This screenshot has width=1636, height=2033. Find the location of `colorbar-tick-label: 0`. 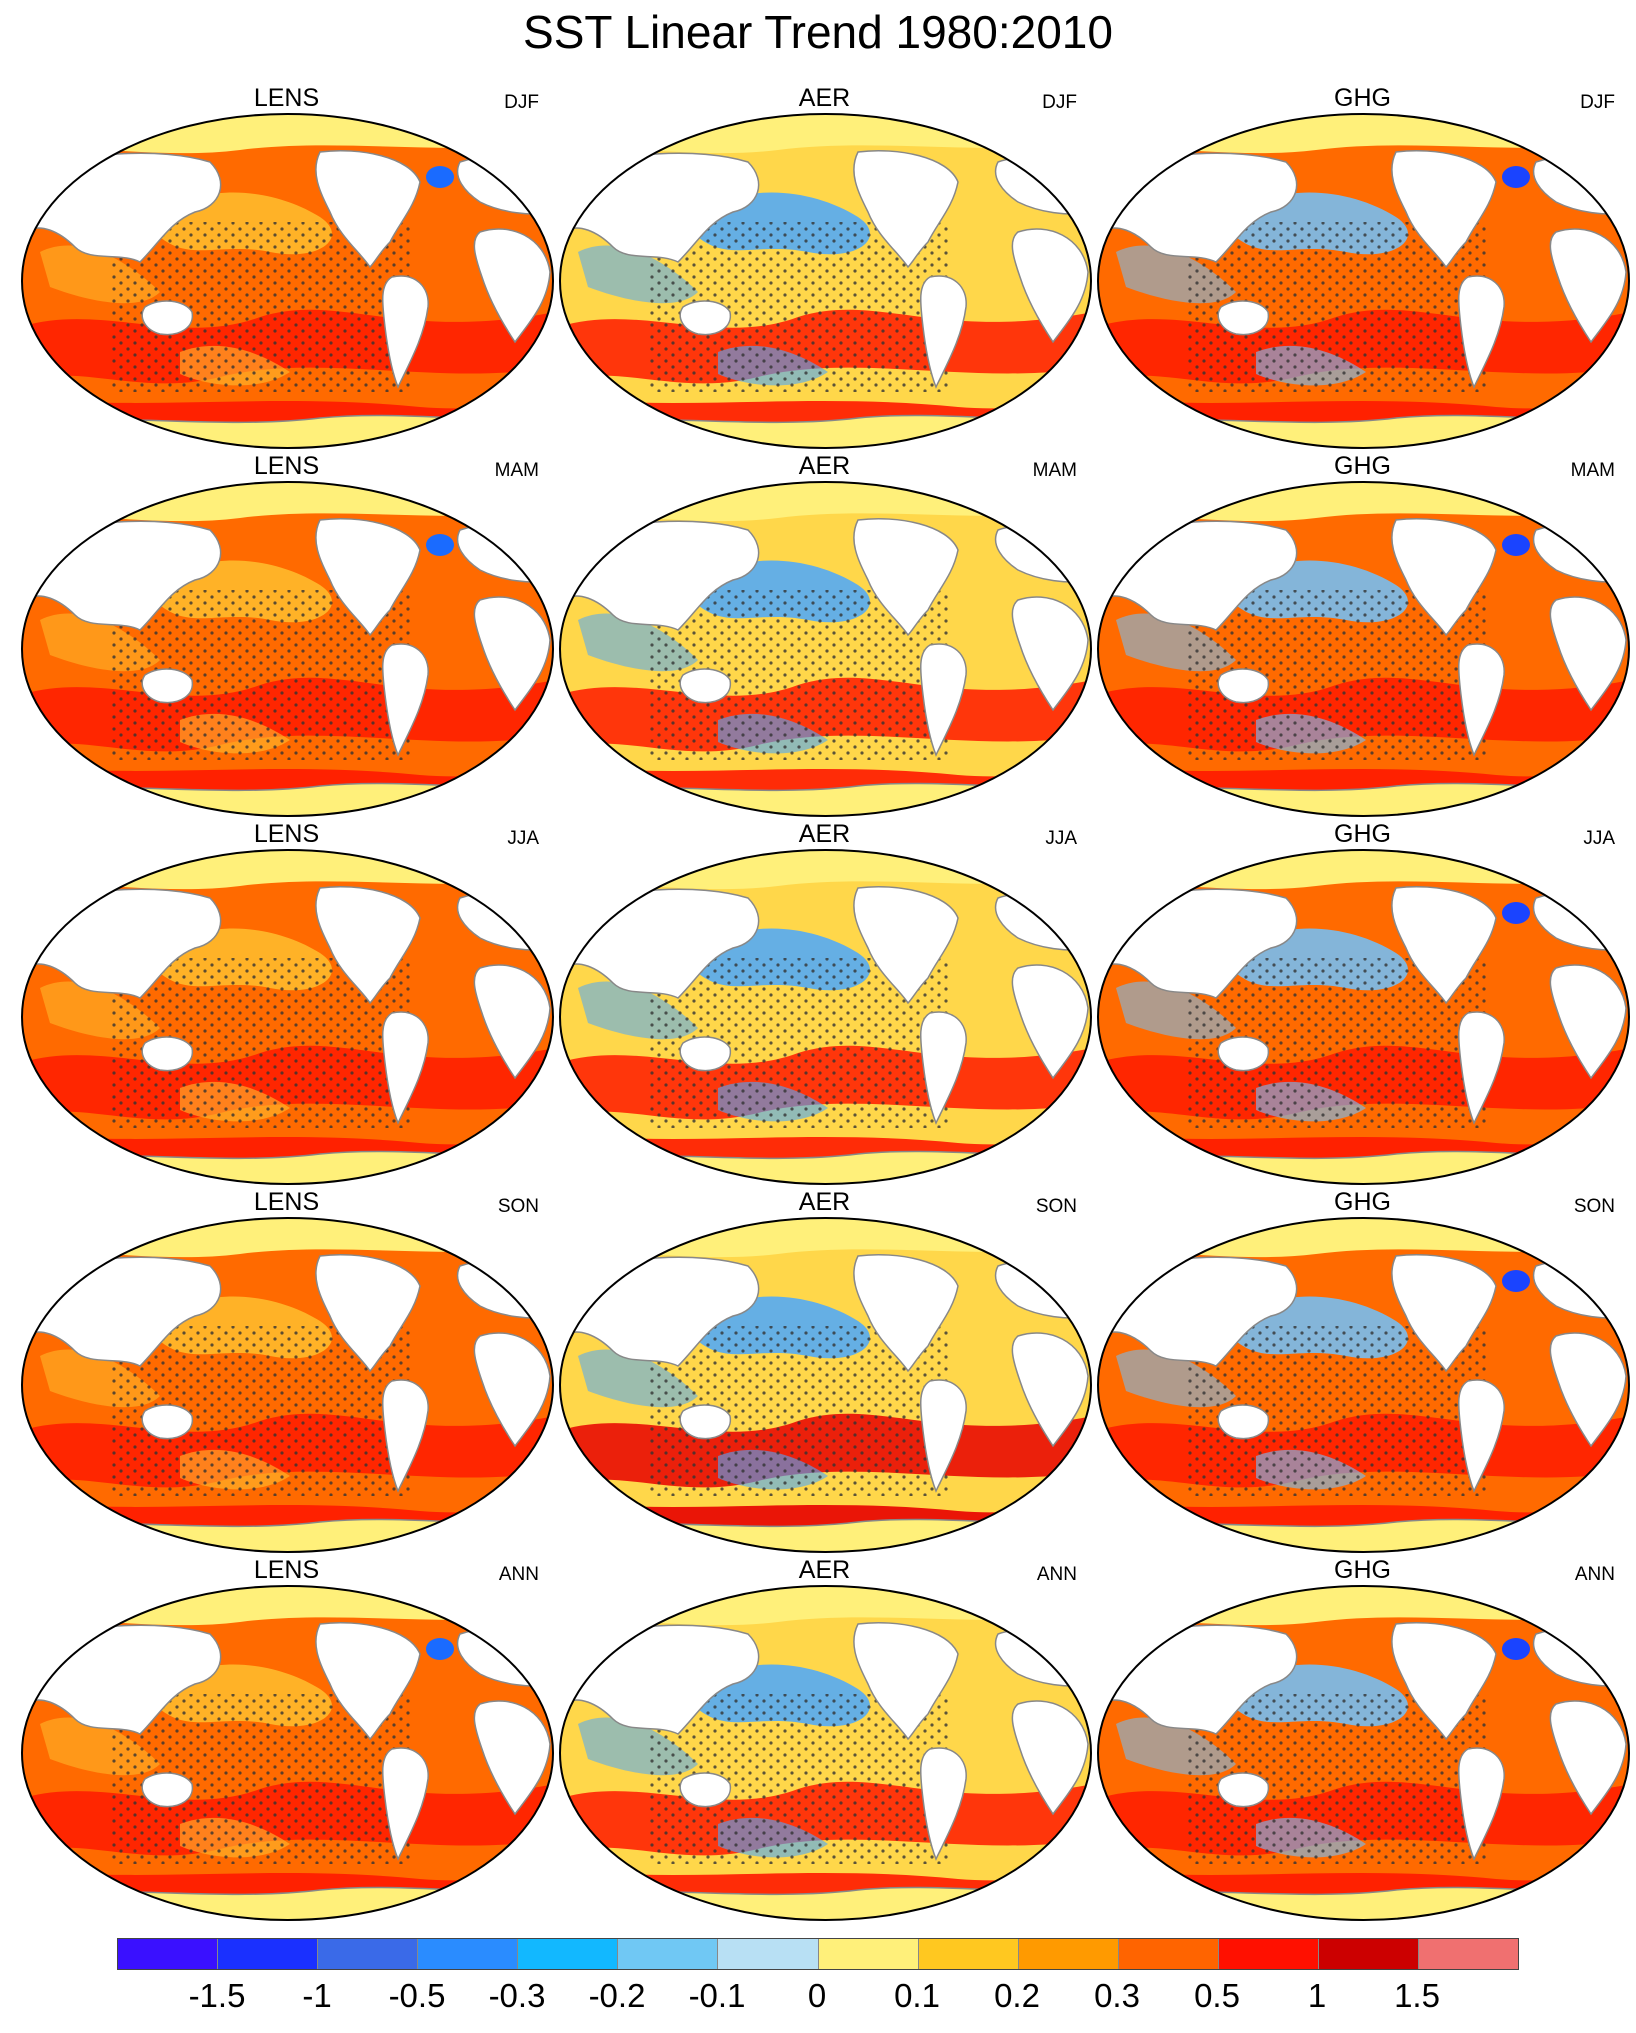

colorbar-tick-label: 0 is located at coordinates (817, 1995).